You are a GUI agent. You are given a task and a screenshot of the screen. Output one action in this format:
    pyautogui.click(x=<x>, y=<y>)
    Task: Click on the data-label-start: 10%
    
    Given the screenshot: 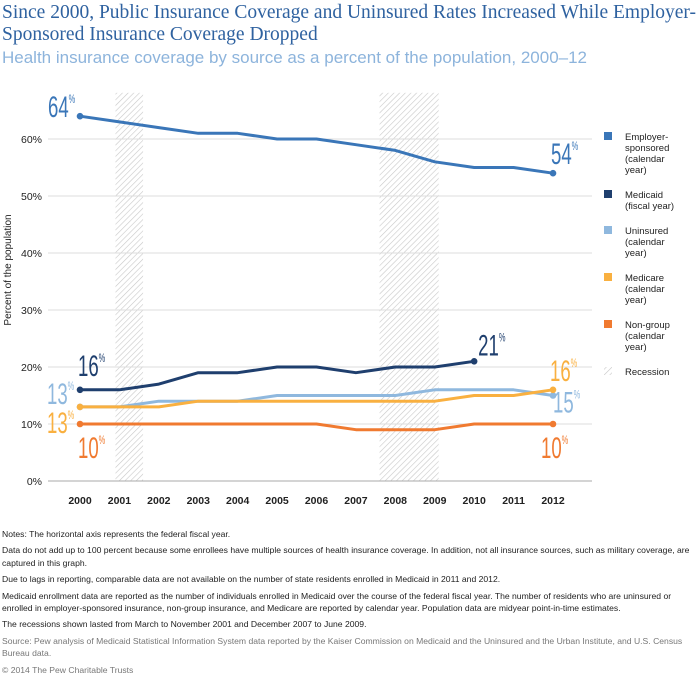 What is the action you would take?
    pyautogui.click(x=91, y=449)
    